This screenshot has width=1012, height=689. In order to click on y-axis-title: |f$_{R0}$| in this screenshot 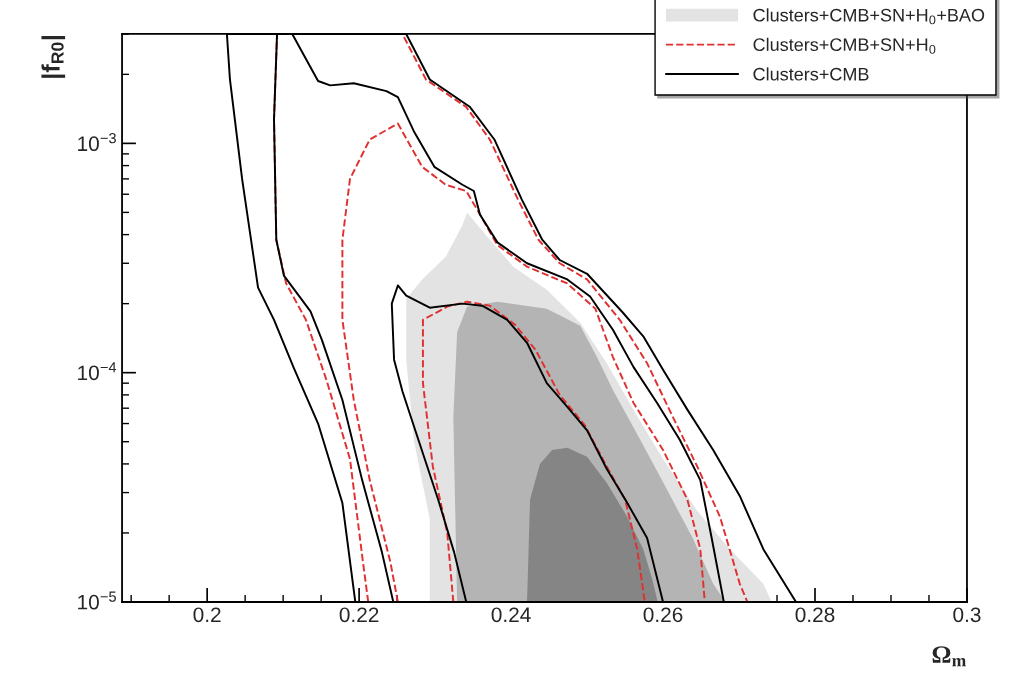, I will do `click(53, 57)`.